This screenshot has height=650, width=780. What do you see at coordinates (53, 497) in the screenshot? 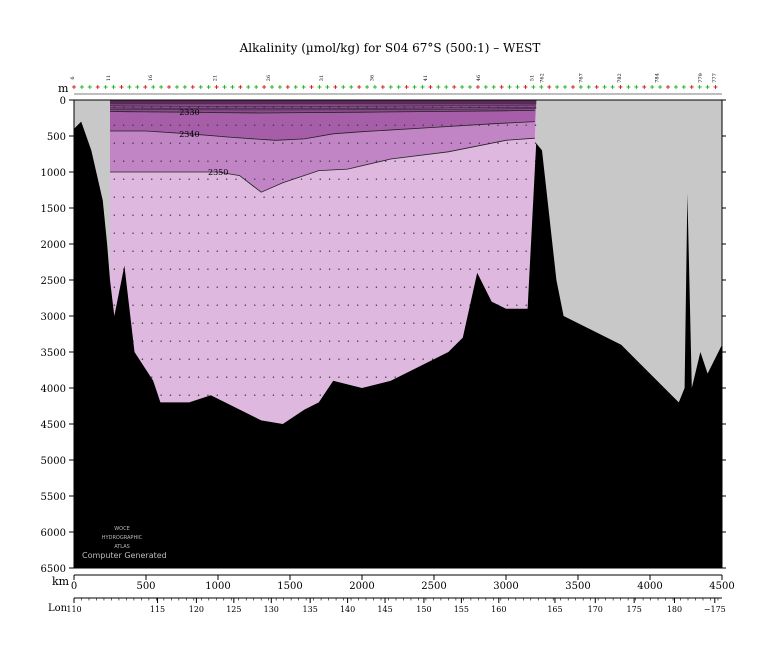
I see `y-tick-label: 5500` at bounding box center [53, 497].